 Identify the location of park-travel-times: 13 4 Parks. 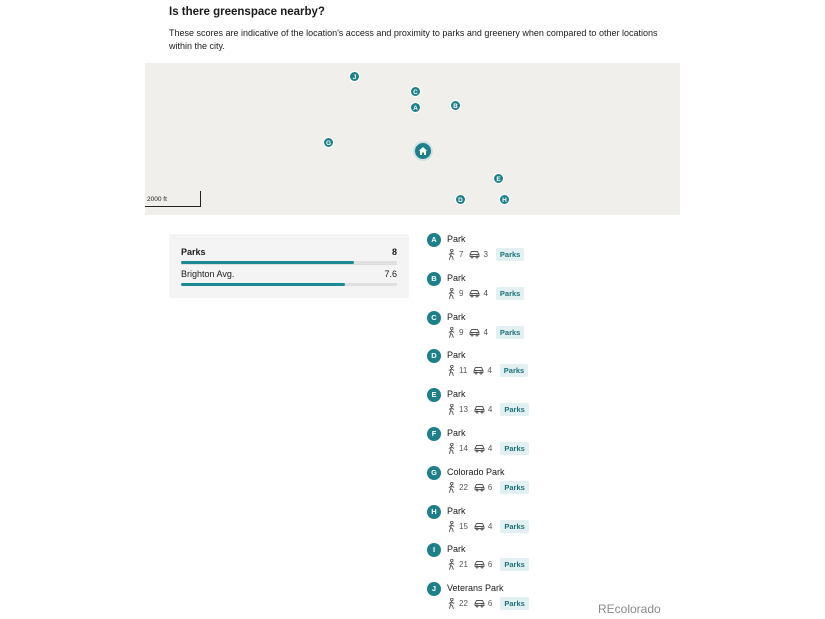
(488, 410).